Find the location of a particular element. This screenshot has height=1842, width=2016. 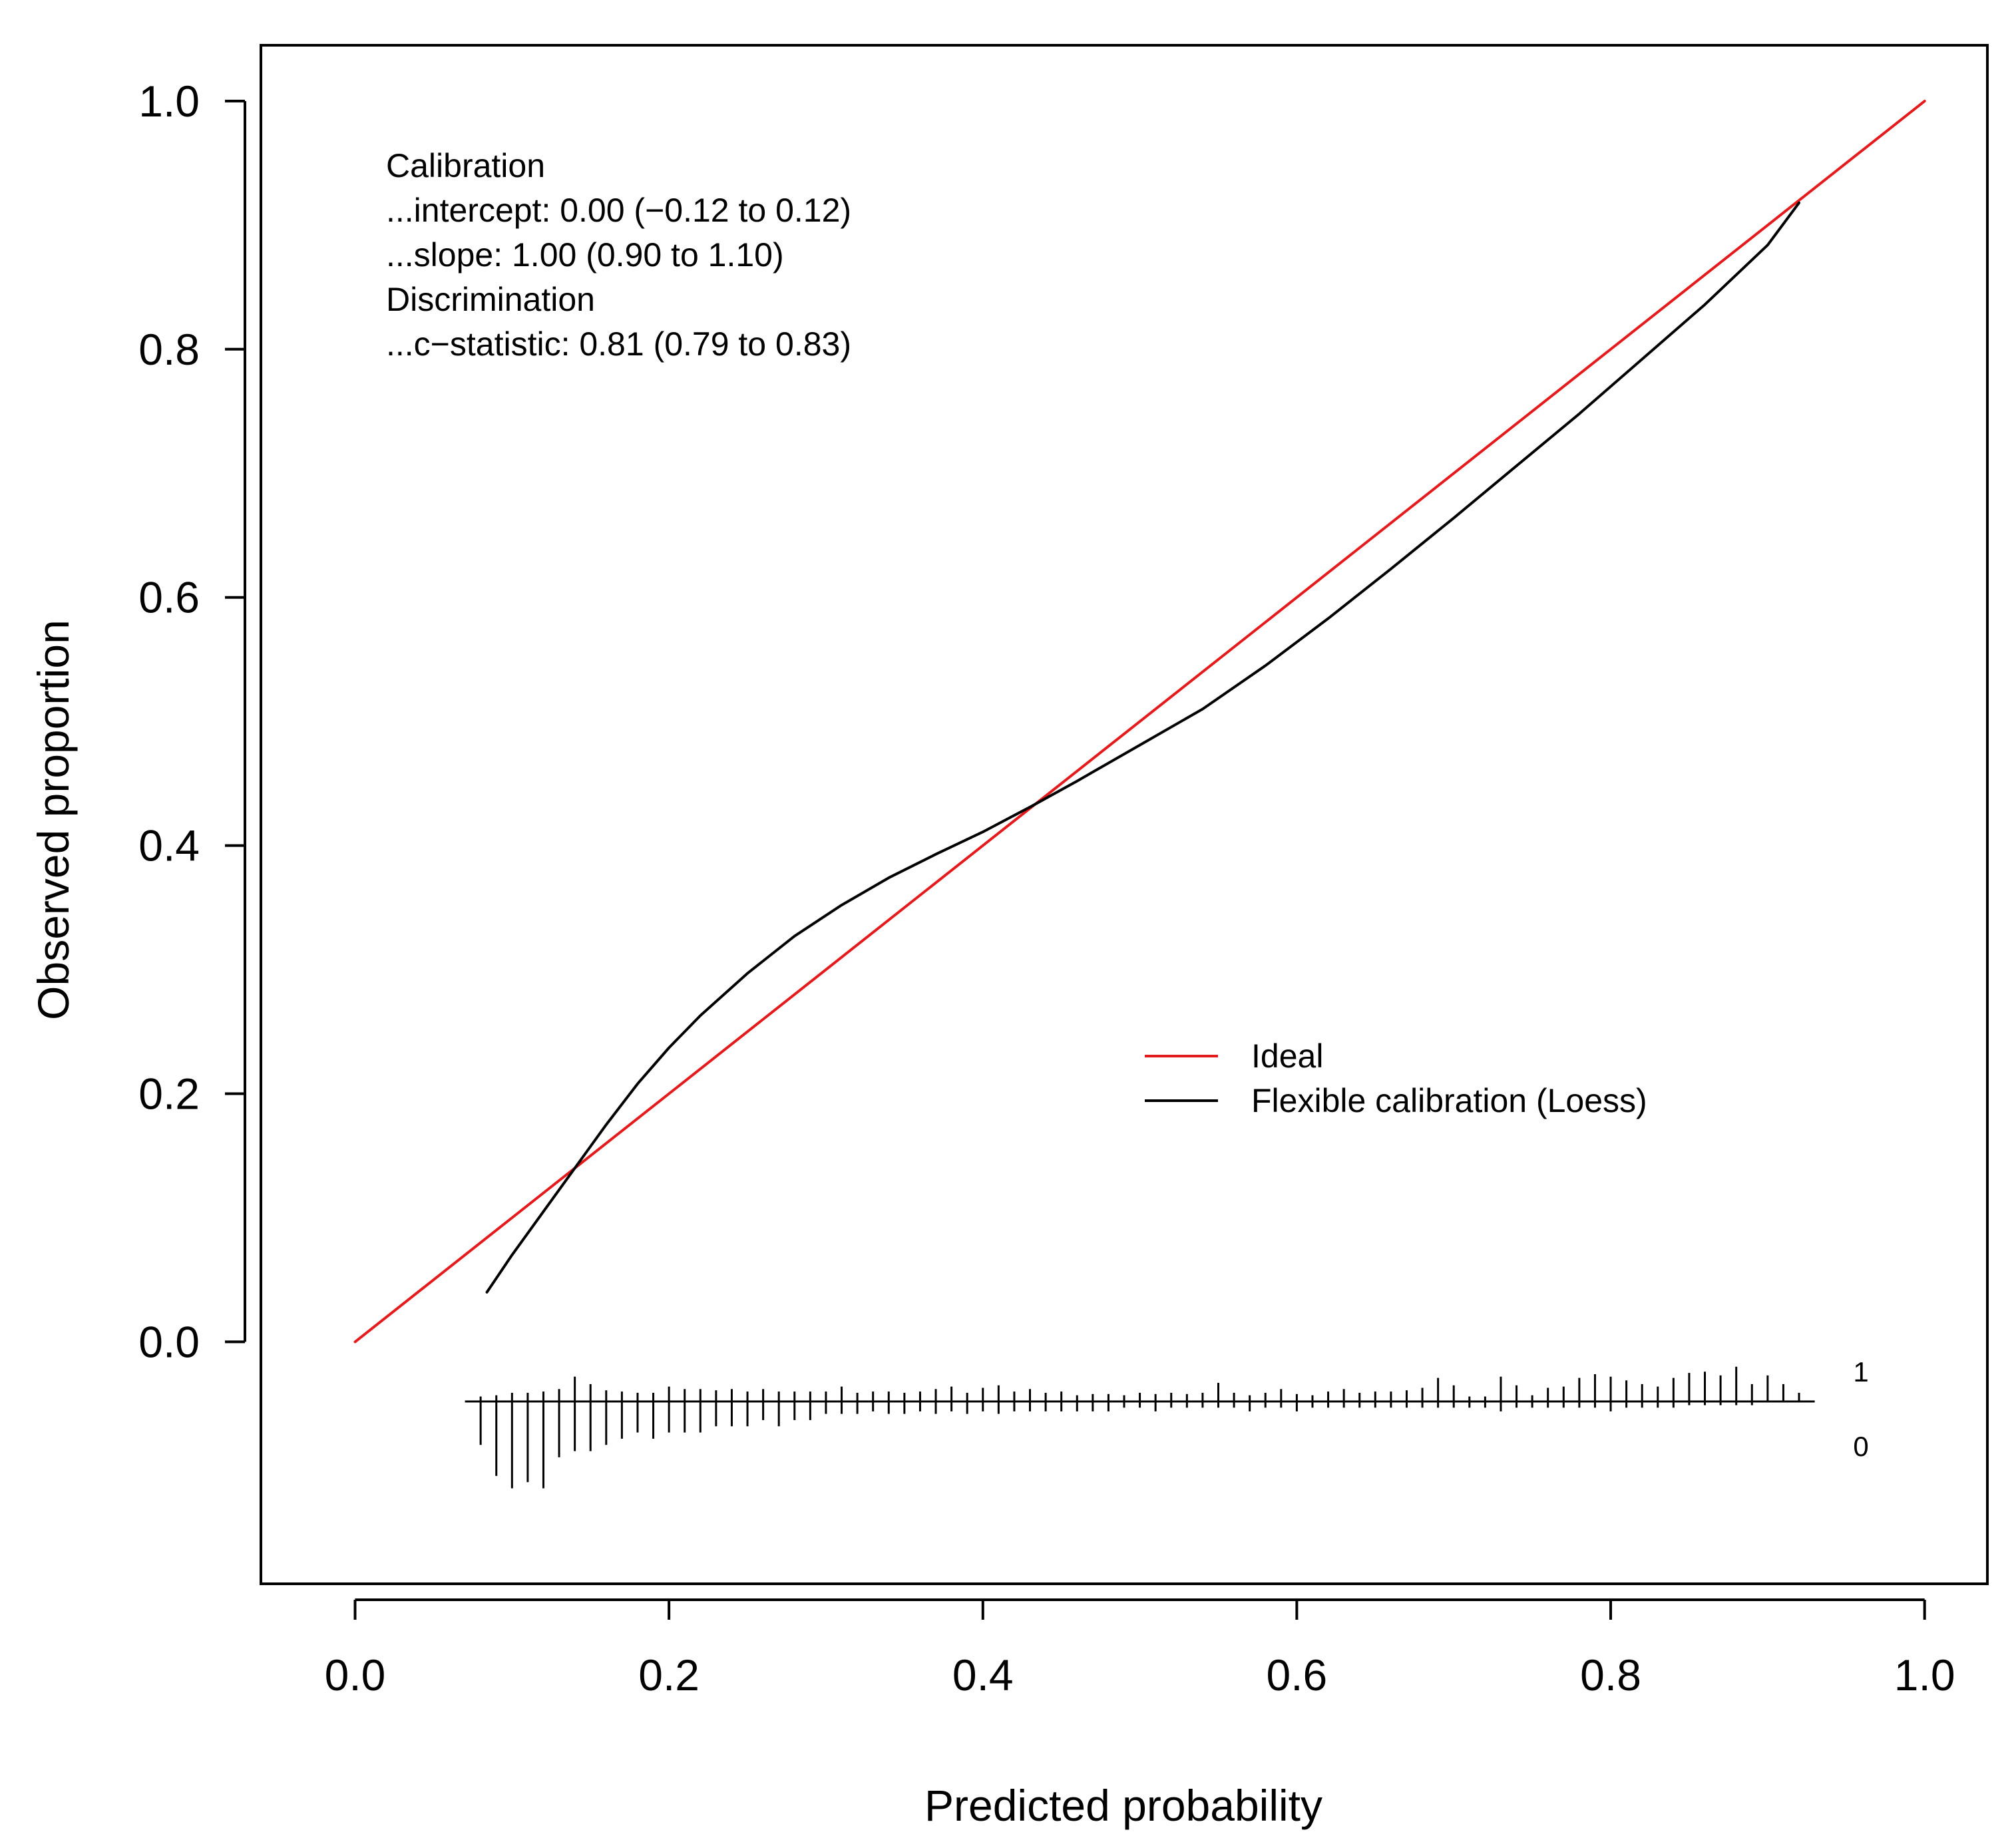

x-tick-label: 0.6 is located at coordinates (1297, 1675).